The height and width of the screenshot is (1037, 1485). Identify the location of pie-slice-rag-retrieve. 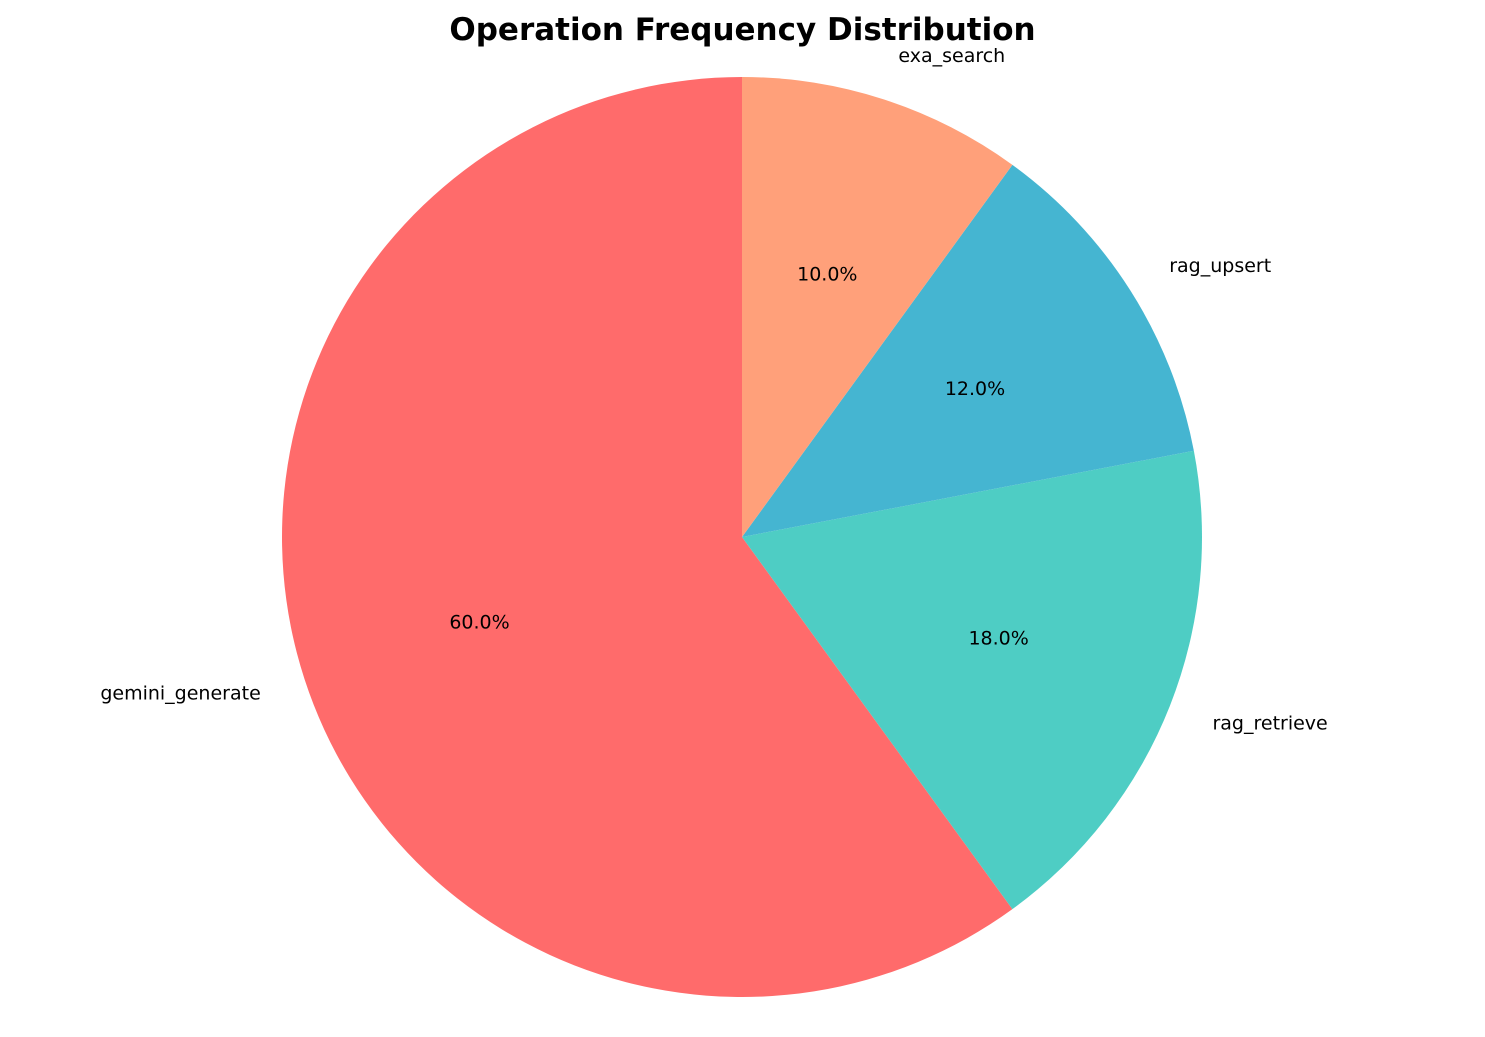
(972, 680).